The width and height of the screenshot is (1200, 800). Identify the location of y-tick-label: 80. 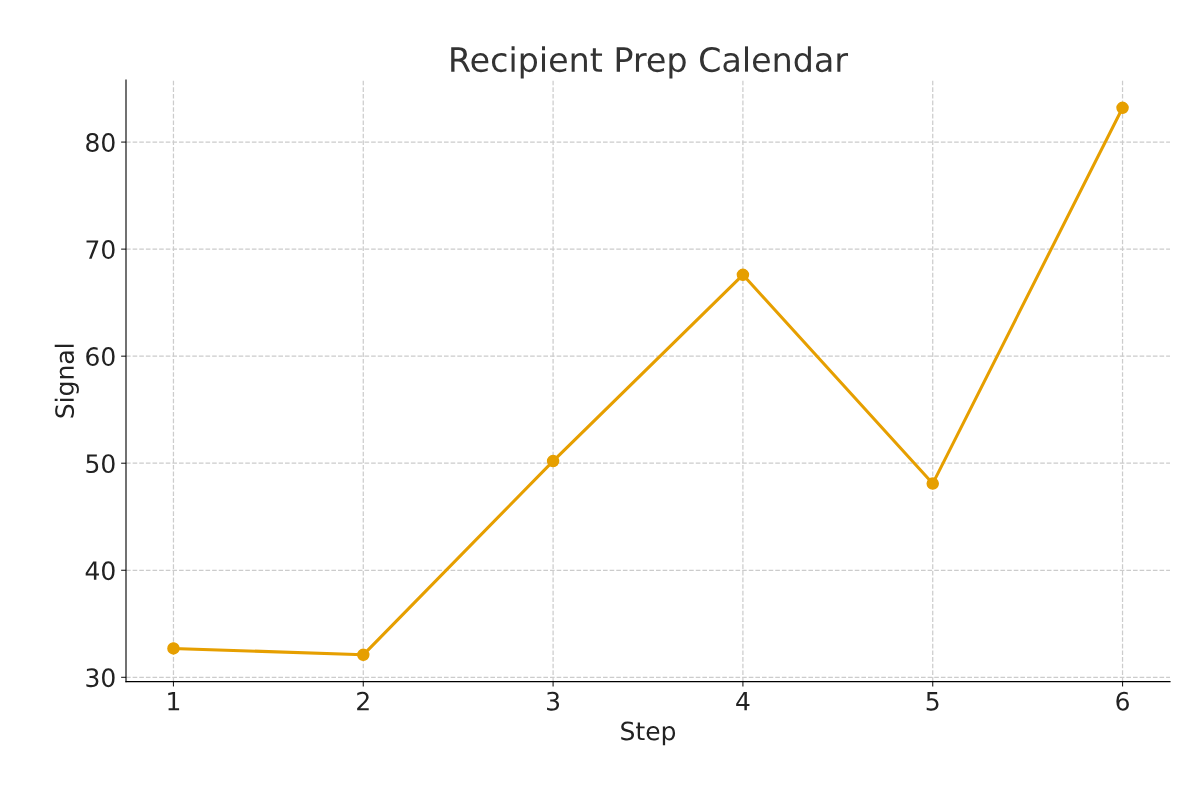
(100, 142).